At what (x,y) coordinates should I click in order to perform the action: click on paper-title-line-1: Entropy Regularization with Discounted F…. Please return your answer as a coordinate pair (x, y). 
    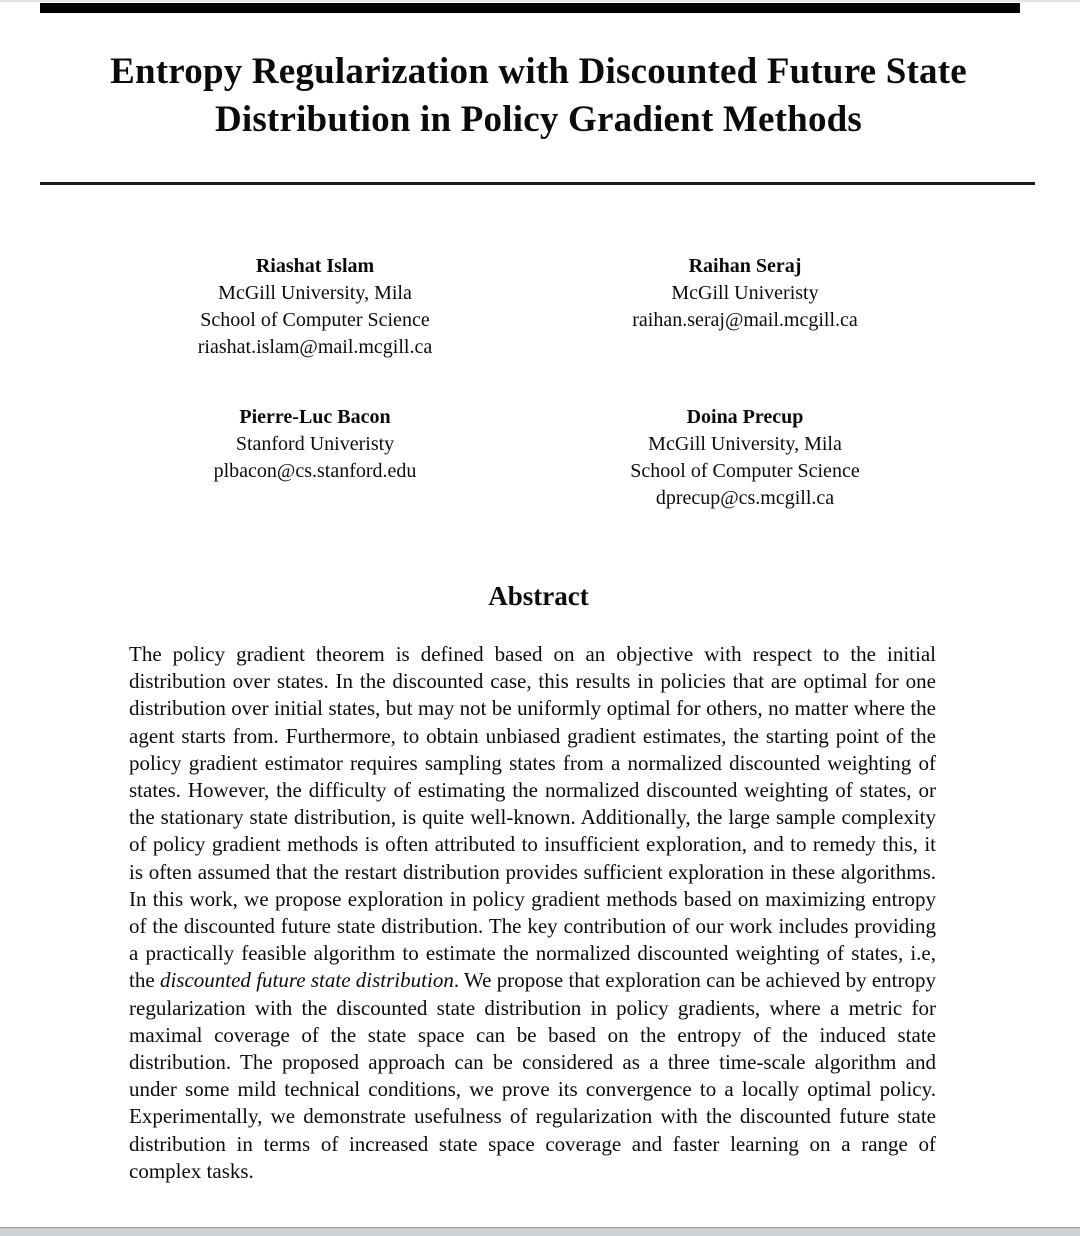
    Looking at the image, I should click on (538, 71).